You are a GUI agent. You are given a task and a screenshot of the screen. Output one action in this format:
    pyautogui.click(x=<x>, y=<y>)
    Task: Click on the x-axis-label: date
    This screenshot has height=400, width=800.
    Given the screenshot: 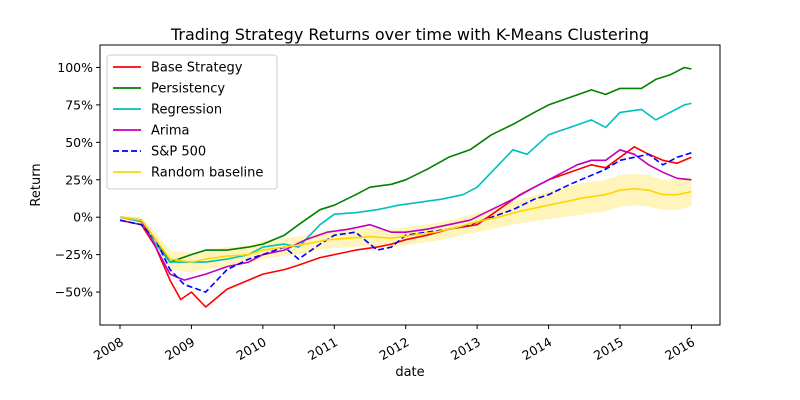 What is the action you would take?
    pyautogui.click(x=409, y=372)
    